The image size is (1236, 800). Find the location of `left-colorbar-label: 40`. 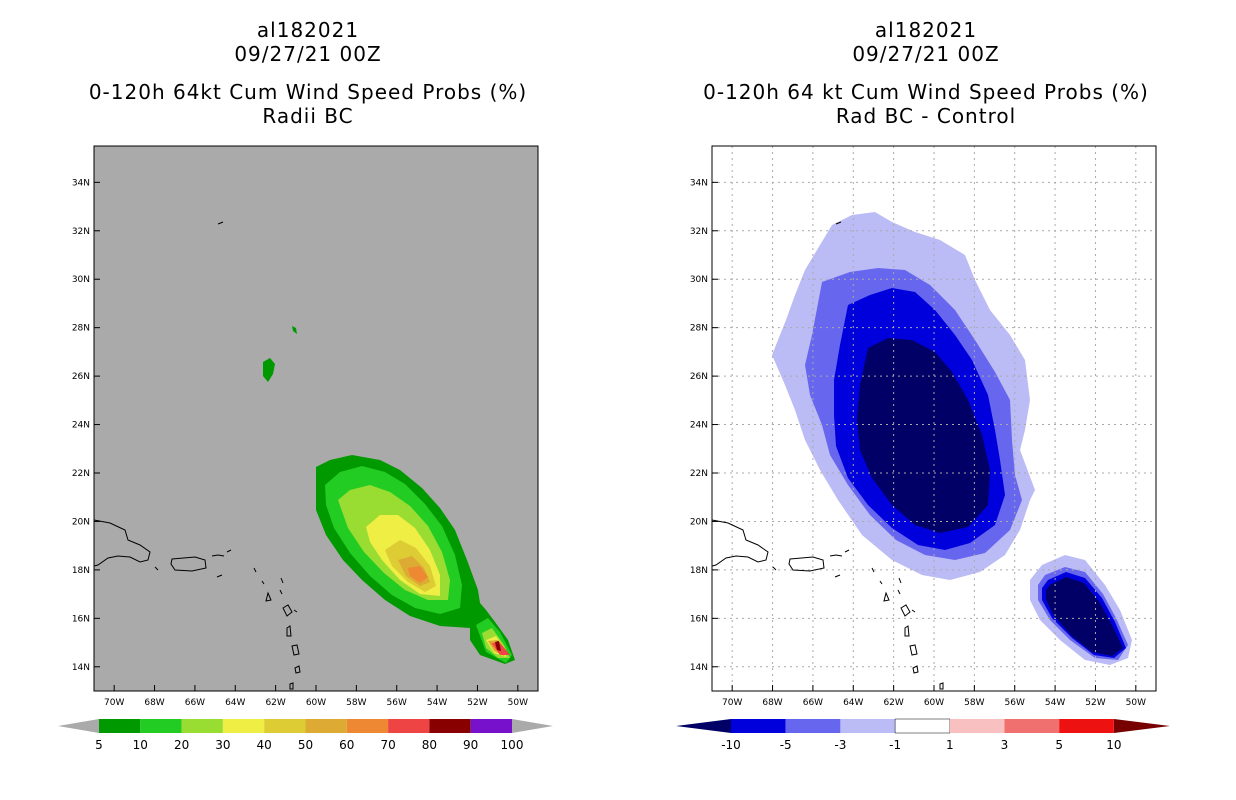

left-colorbar-label: 40 is located at coordinates (264, 745).